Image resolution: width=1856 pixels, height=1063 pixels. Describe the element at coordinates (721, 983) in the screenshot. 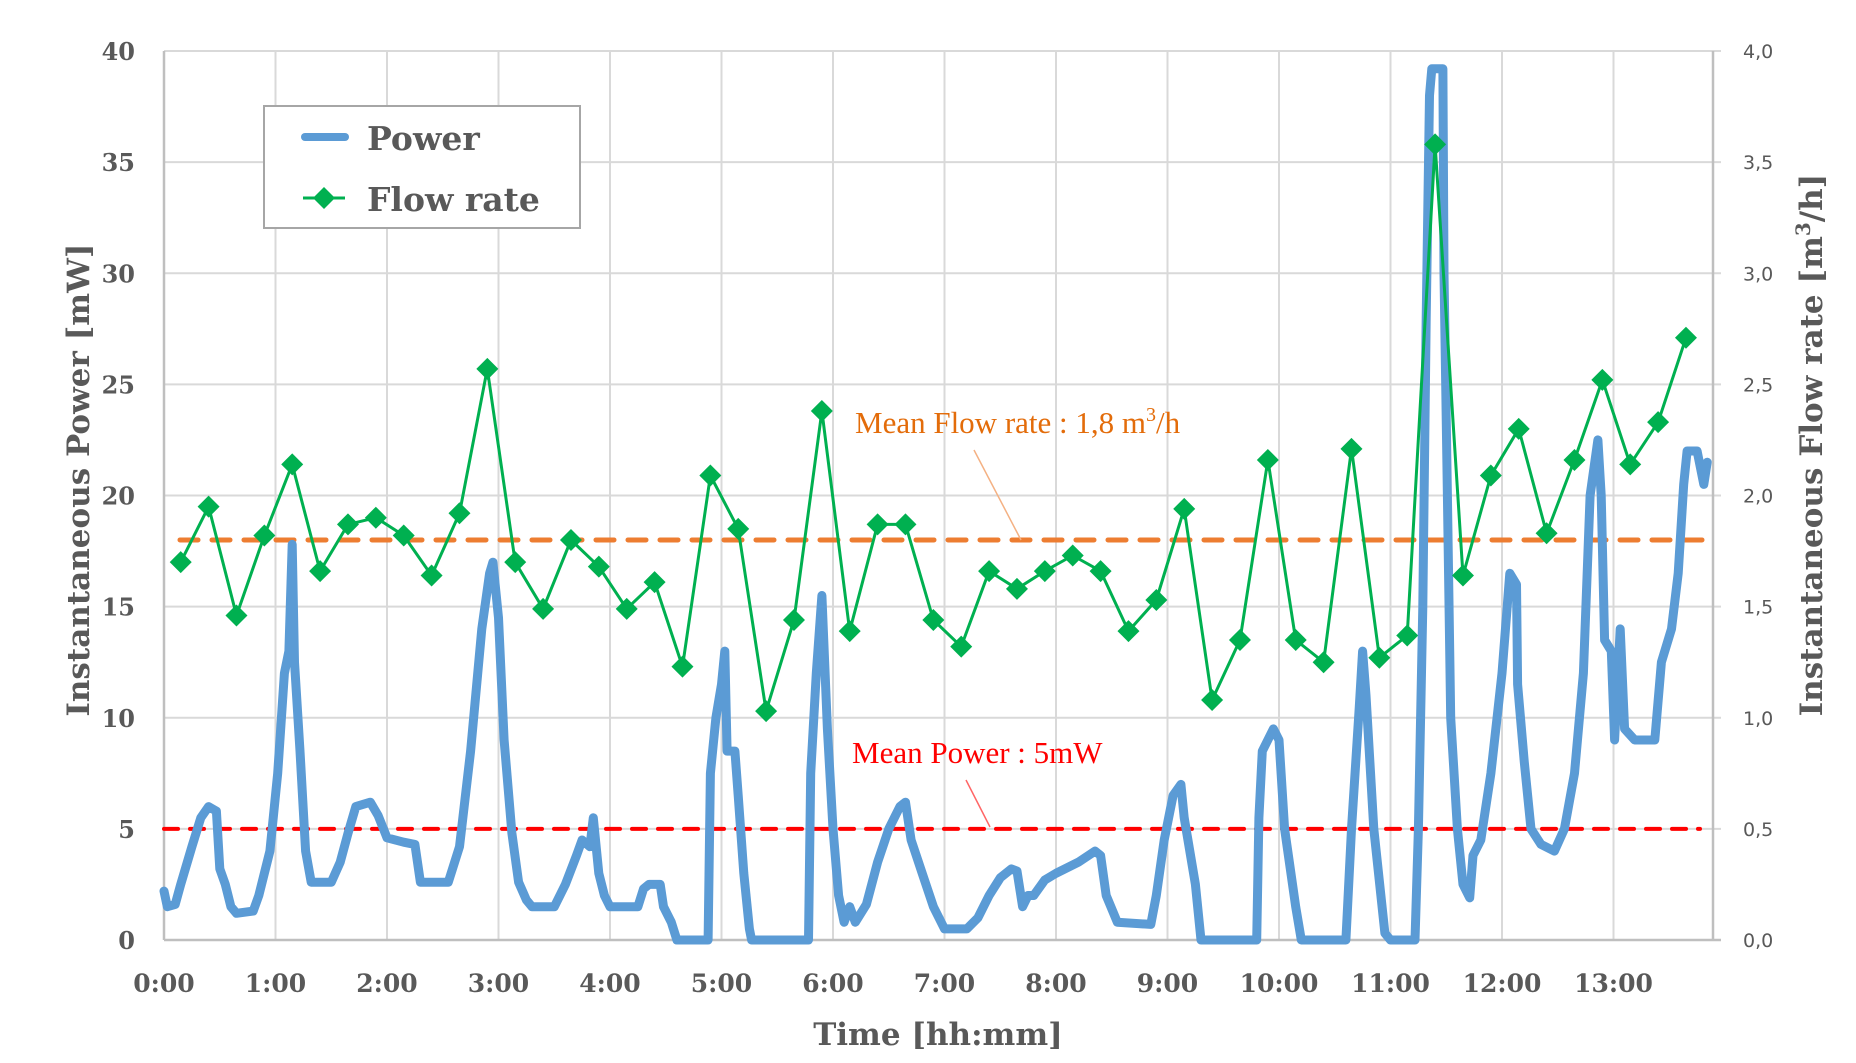

I see `x-tick-label: 5:00` at that location.